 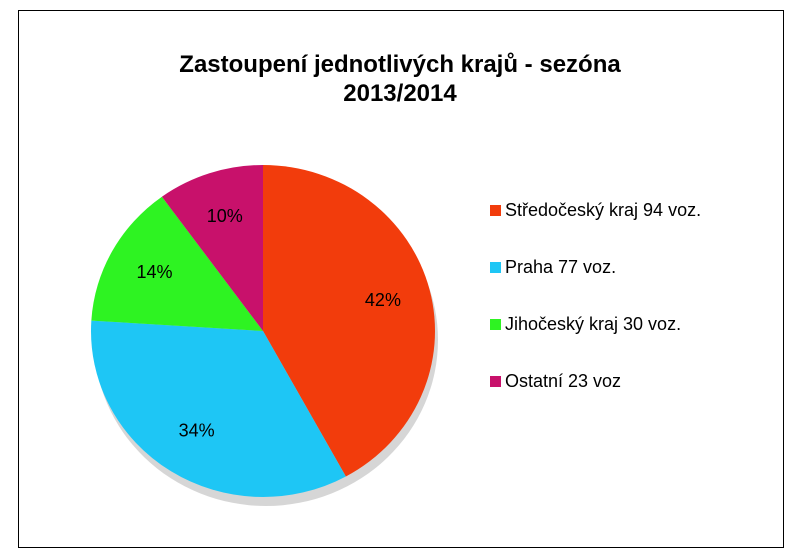 I want to click on slice-label: 42%, so click(x=383, y=300).